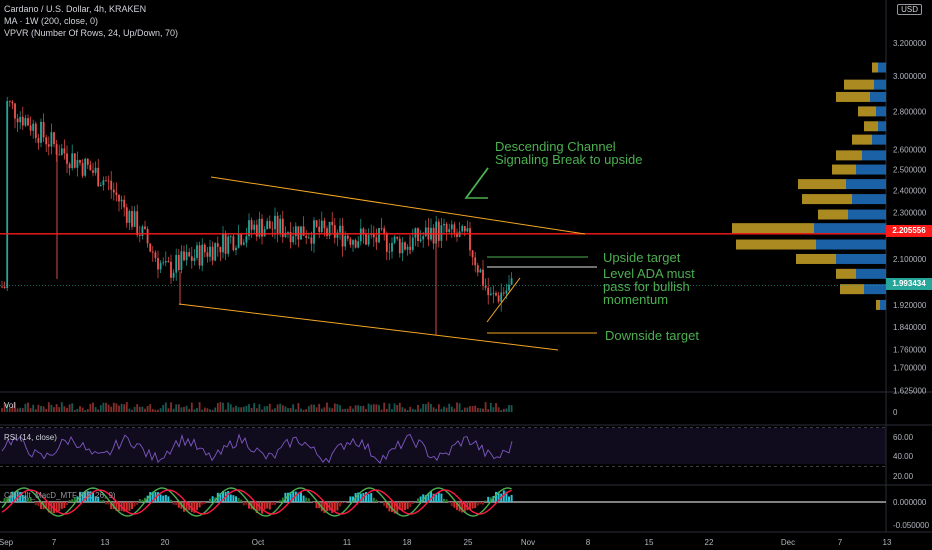 The width and height of the screenshot is (932, 550). What do you see at coordinates (816, 258) in the screenshot?
I see `vpvr-down-bar` at bounding box center [816, 258].